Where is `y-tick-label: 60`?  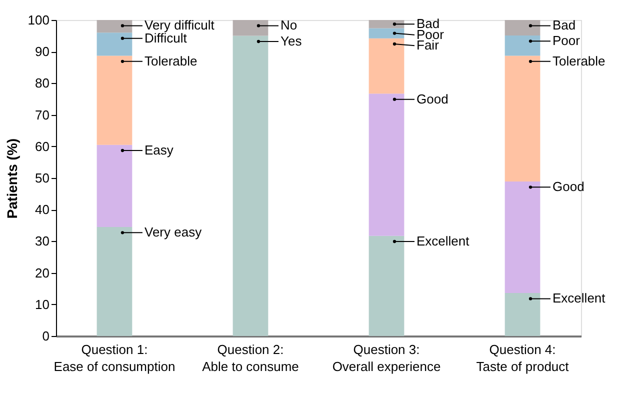 y-tick-label: 60 is located at coordinates (42, 146).